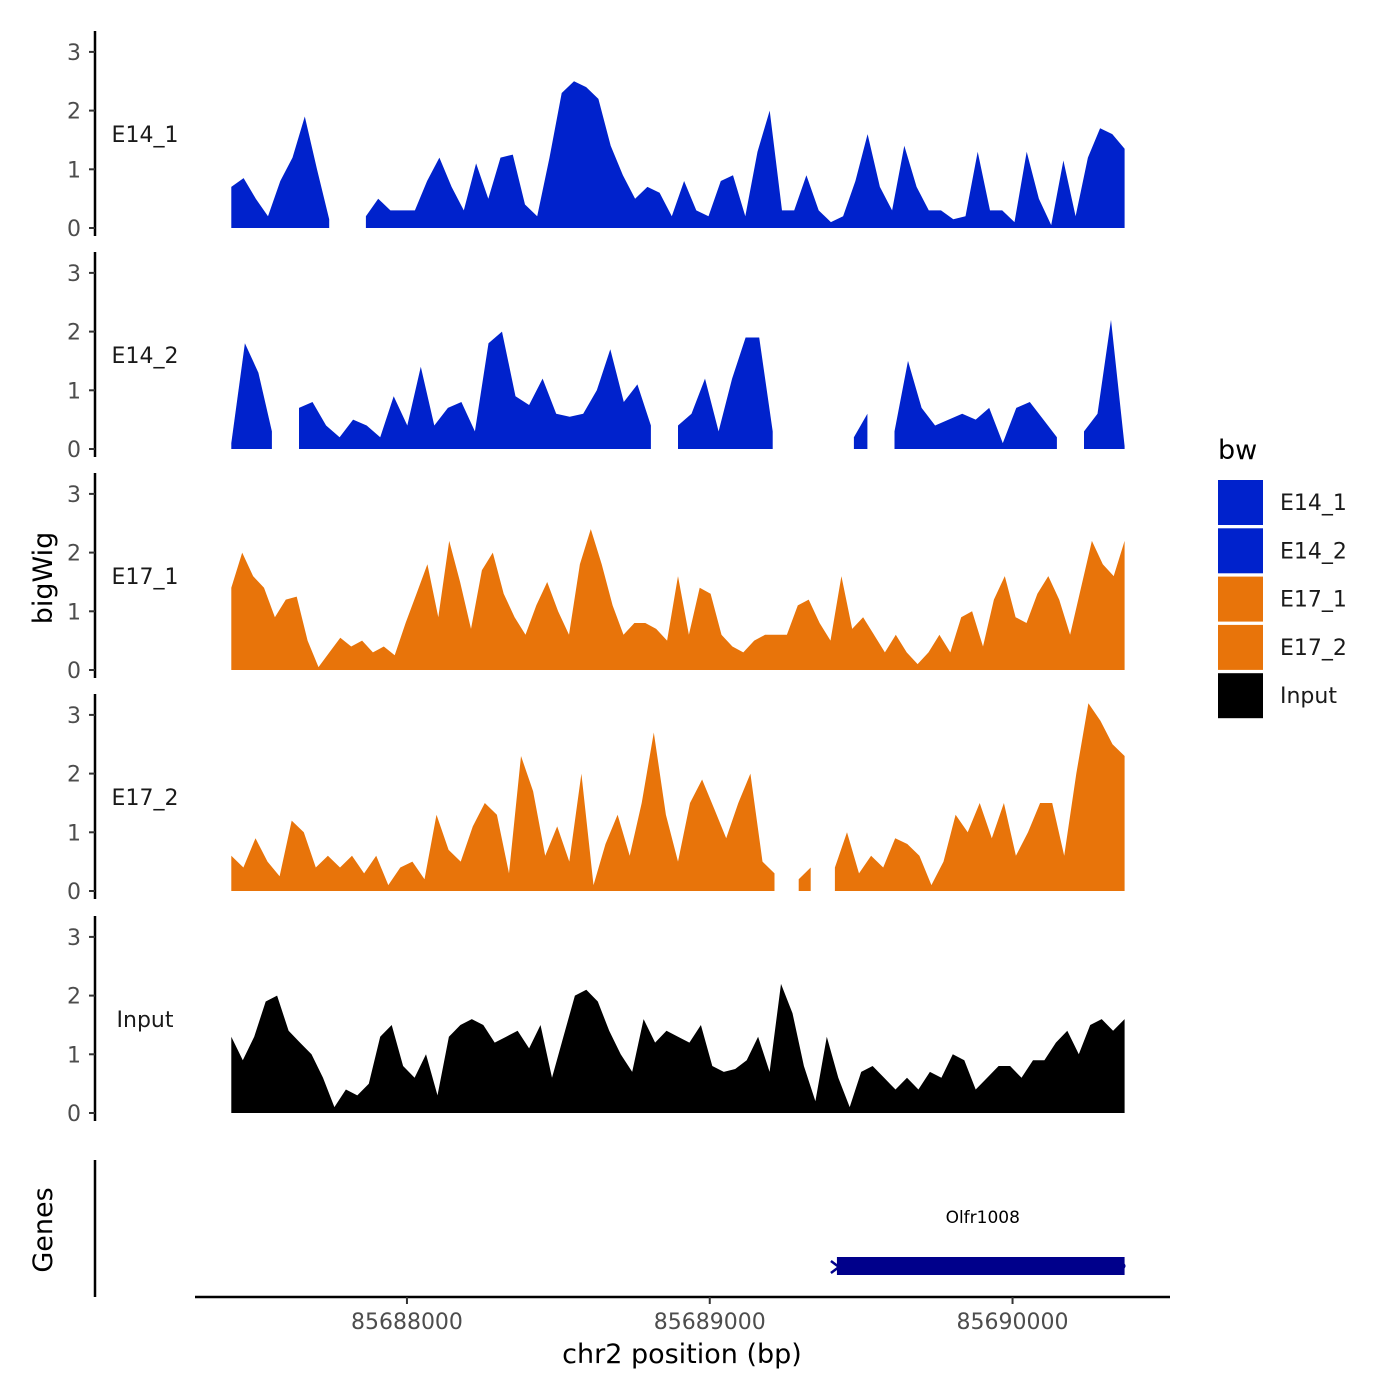 The width and height of the screenshot is (1400, 1400). What do you see at coordinates (980, 1266) in the screenshot?
I see `gene-body` at bounding box center [980, 1266].